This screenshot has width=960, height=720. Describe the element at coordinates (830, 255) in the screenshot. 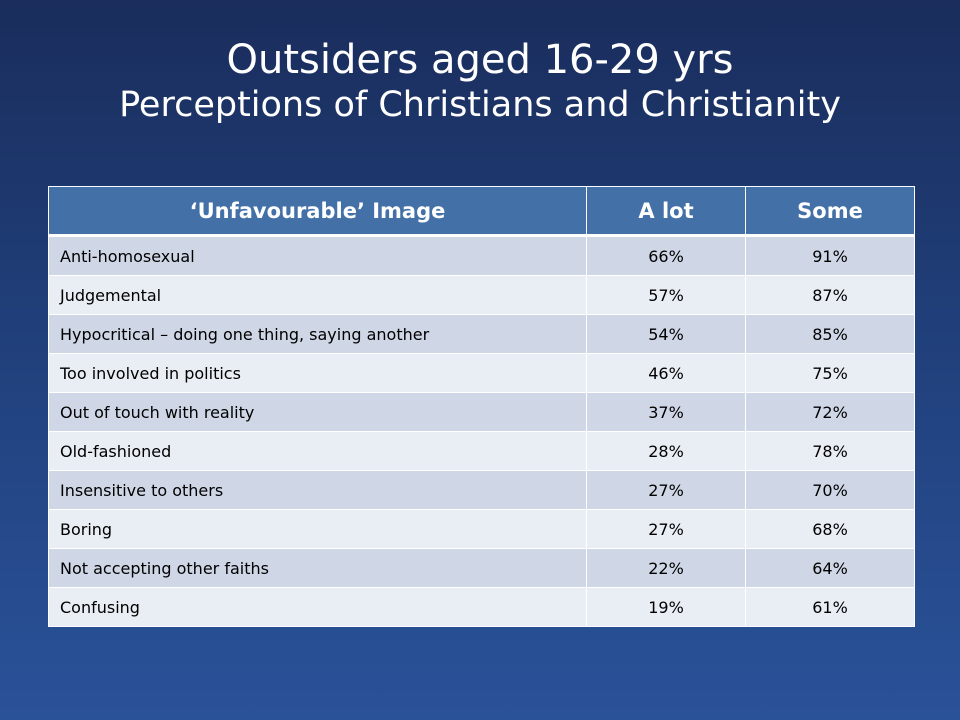

I see `some-value: 91%` at that location.